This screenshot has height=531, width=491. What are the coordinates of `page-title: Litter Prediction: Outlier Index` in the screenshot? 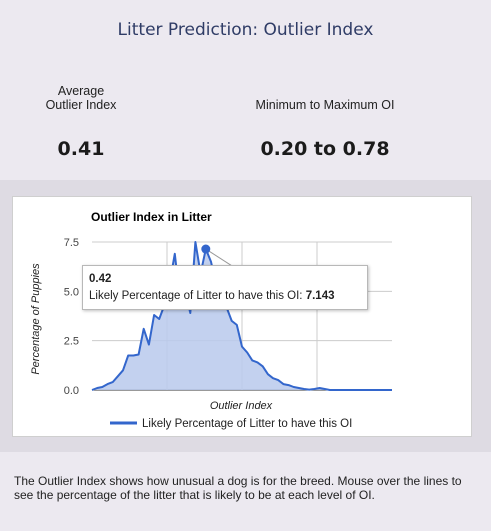 It's located at (245, 30).